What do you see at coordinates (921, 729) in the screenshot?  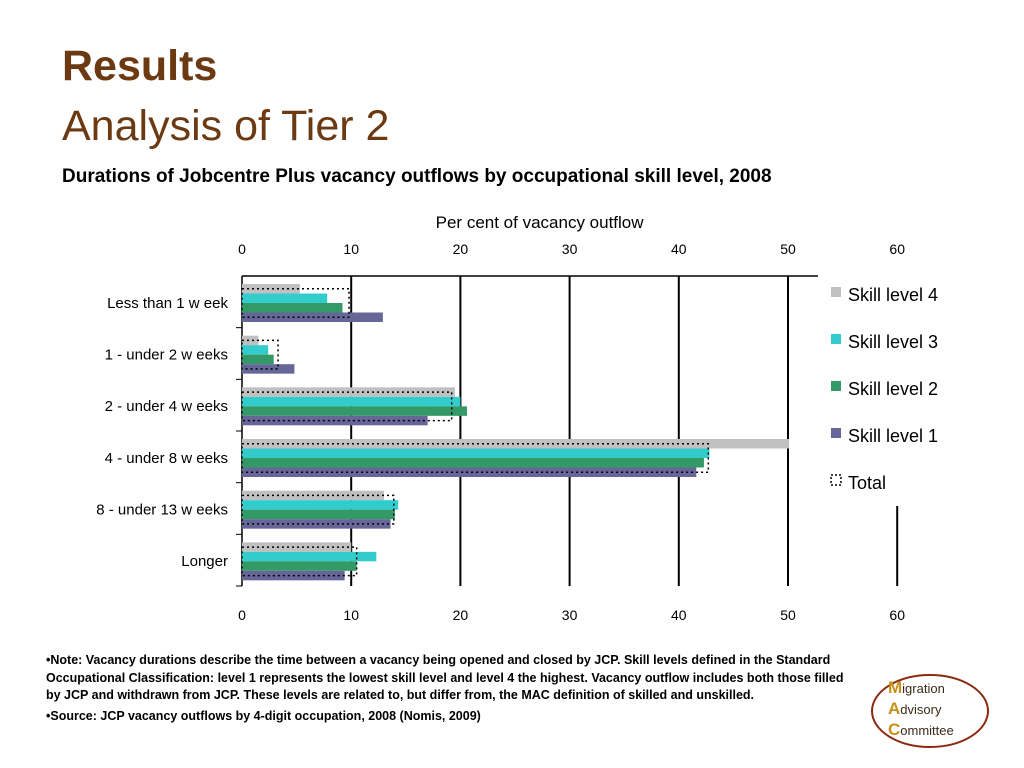 I see `logo-line-3: Committee` at bounding box center [921, 729].